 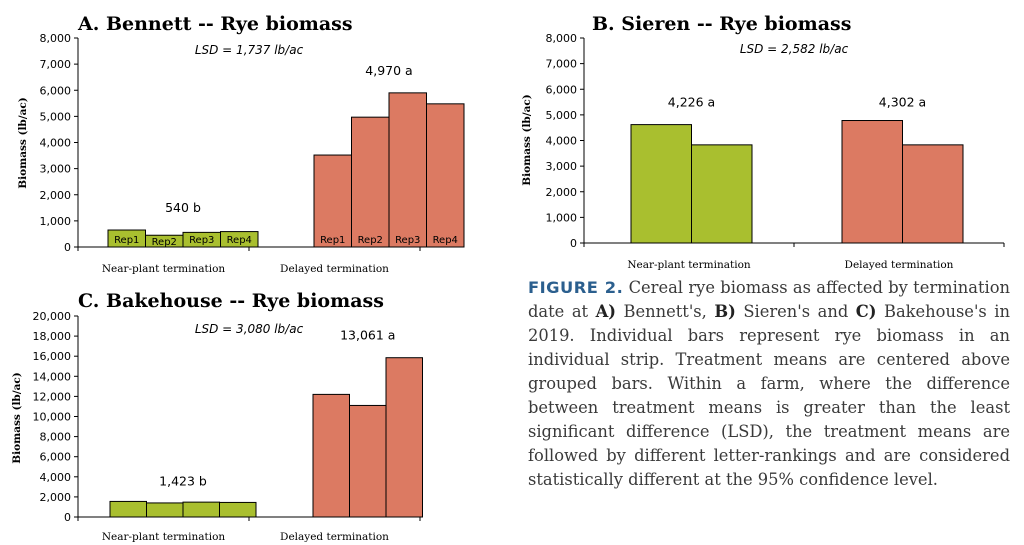 What do you see at coordinates (52, 356) in the screenshot?
I see `y-tick-label: 16,000` at bounding box center [52, 356].